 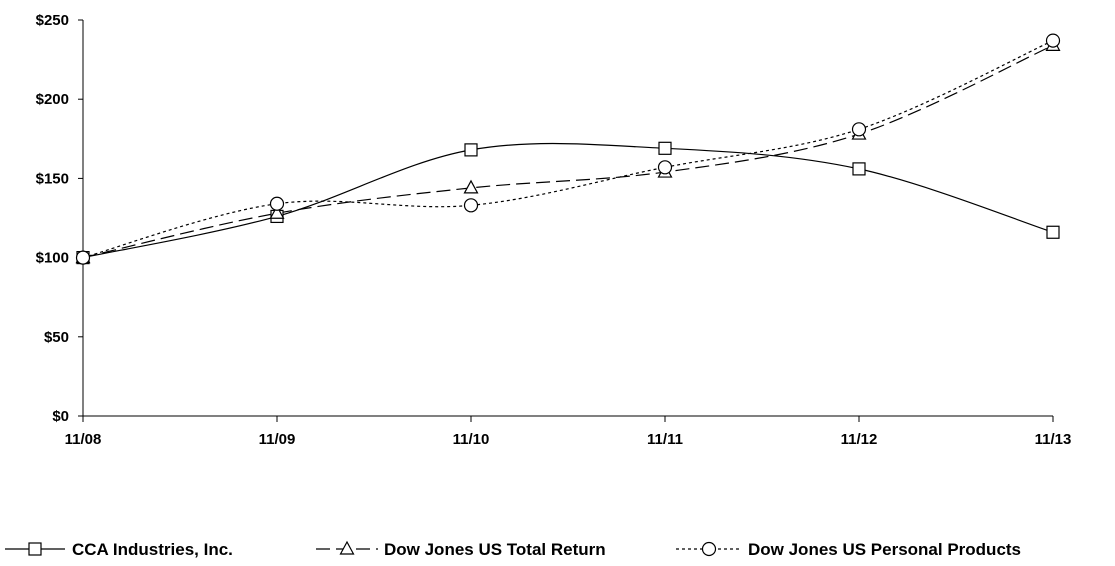 I want to click on x-tick-label: 11/08, so click(x=83, y=439).